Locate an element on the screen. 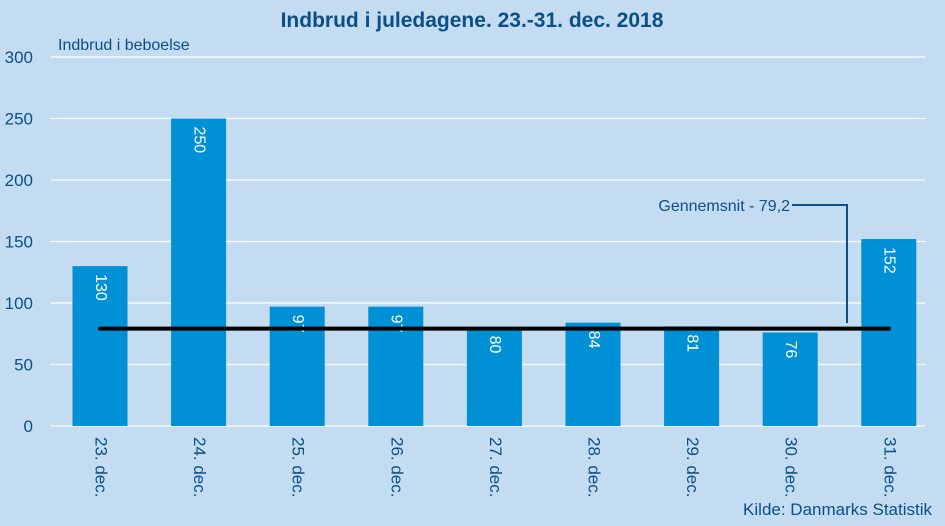 The image size is (945, 526). annotation-leader-line is located at coordinates (820, 263).